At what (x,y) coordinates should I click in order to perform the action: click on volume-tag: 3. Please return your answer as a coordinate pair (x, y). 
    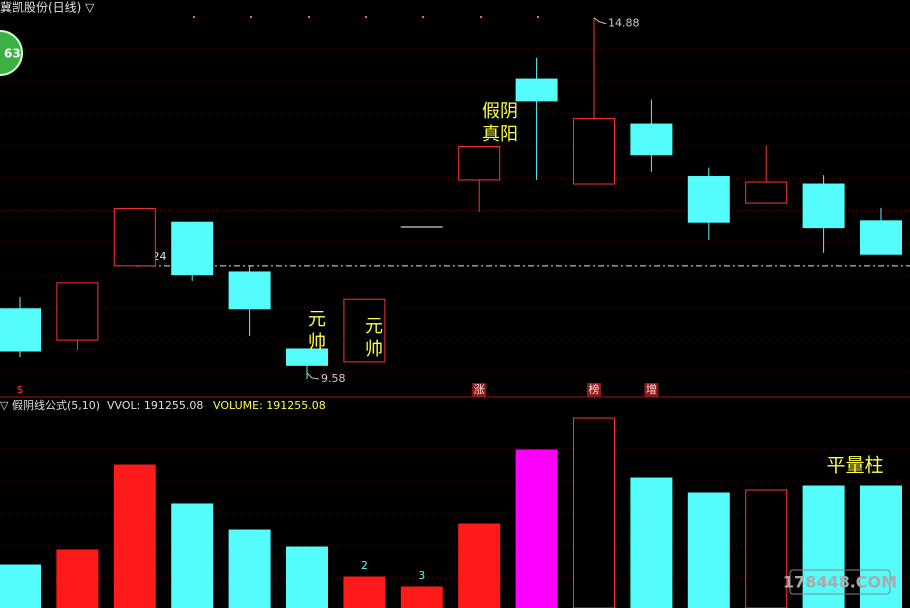
    Looking at the image, I should click on (421, 575).